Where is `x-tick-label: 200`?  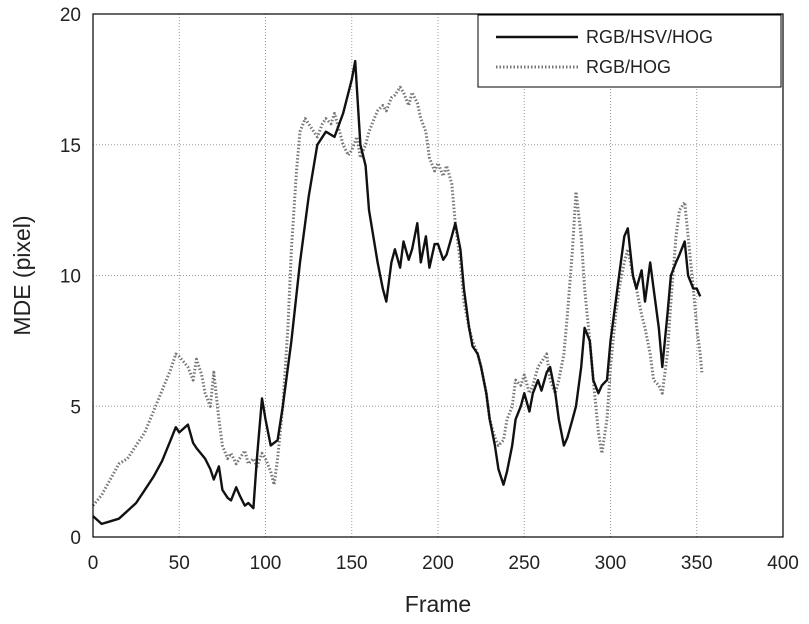 x-tick-label: 200 is located at coordinates (438, 563).